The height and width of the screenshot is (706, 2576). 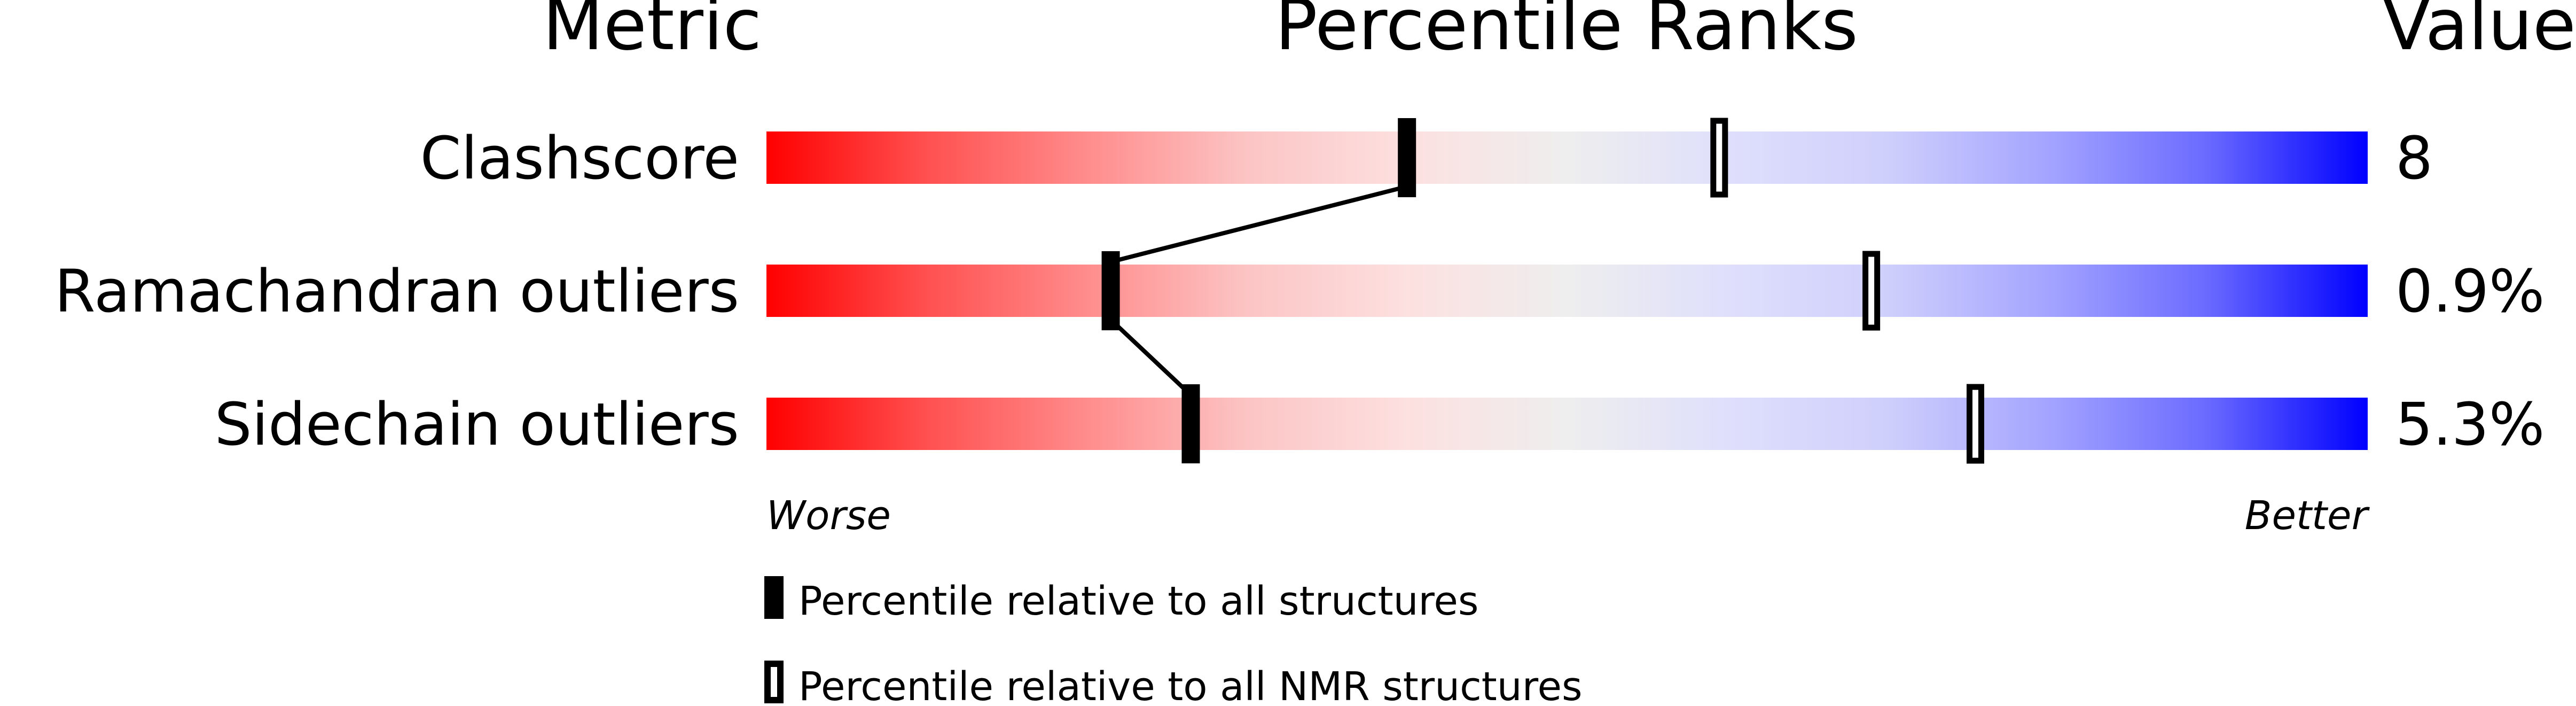 I want to click on metric-label: Sidechain outliers, so click(x=477, y=424).